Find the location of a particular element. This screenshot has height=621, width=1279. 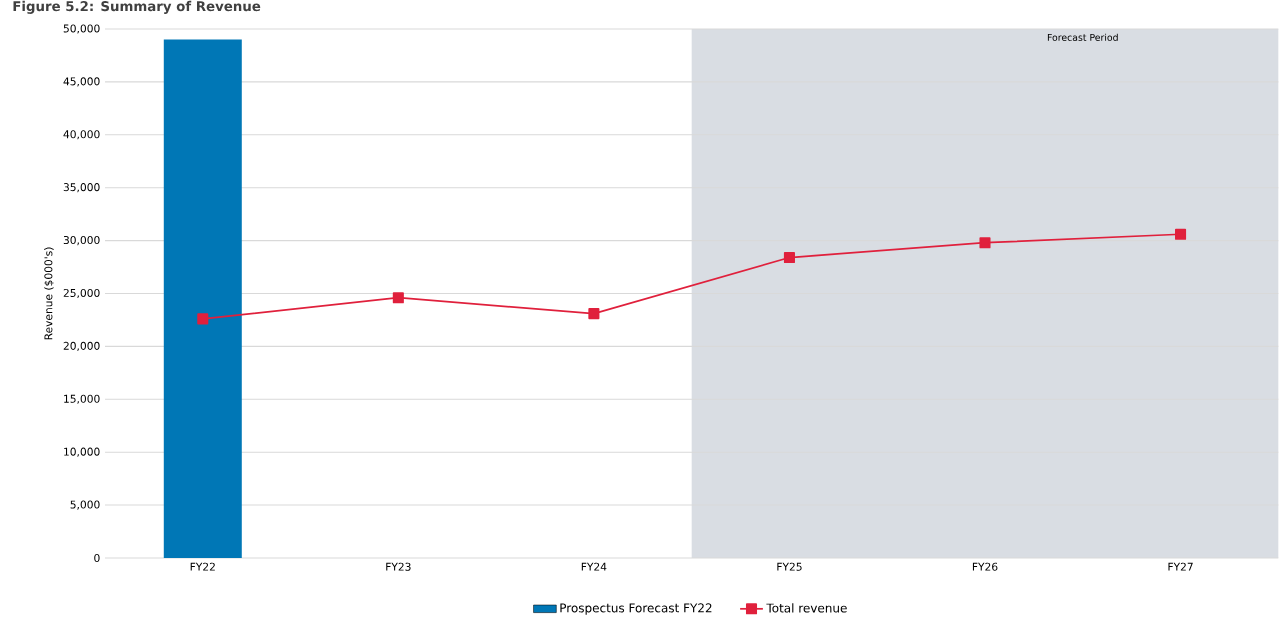

y-tick-label: 40,000 is located at coordinates (81, 135).